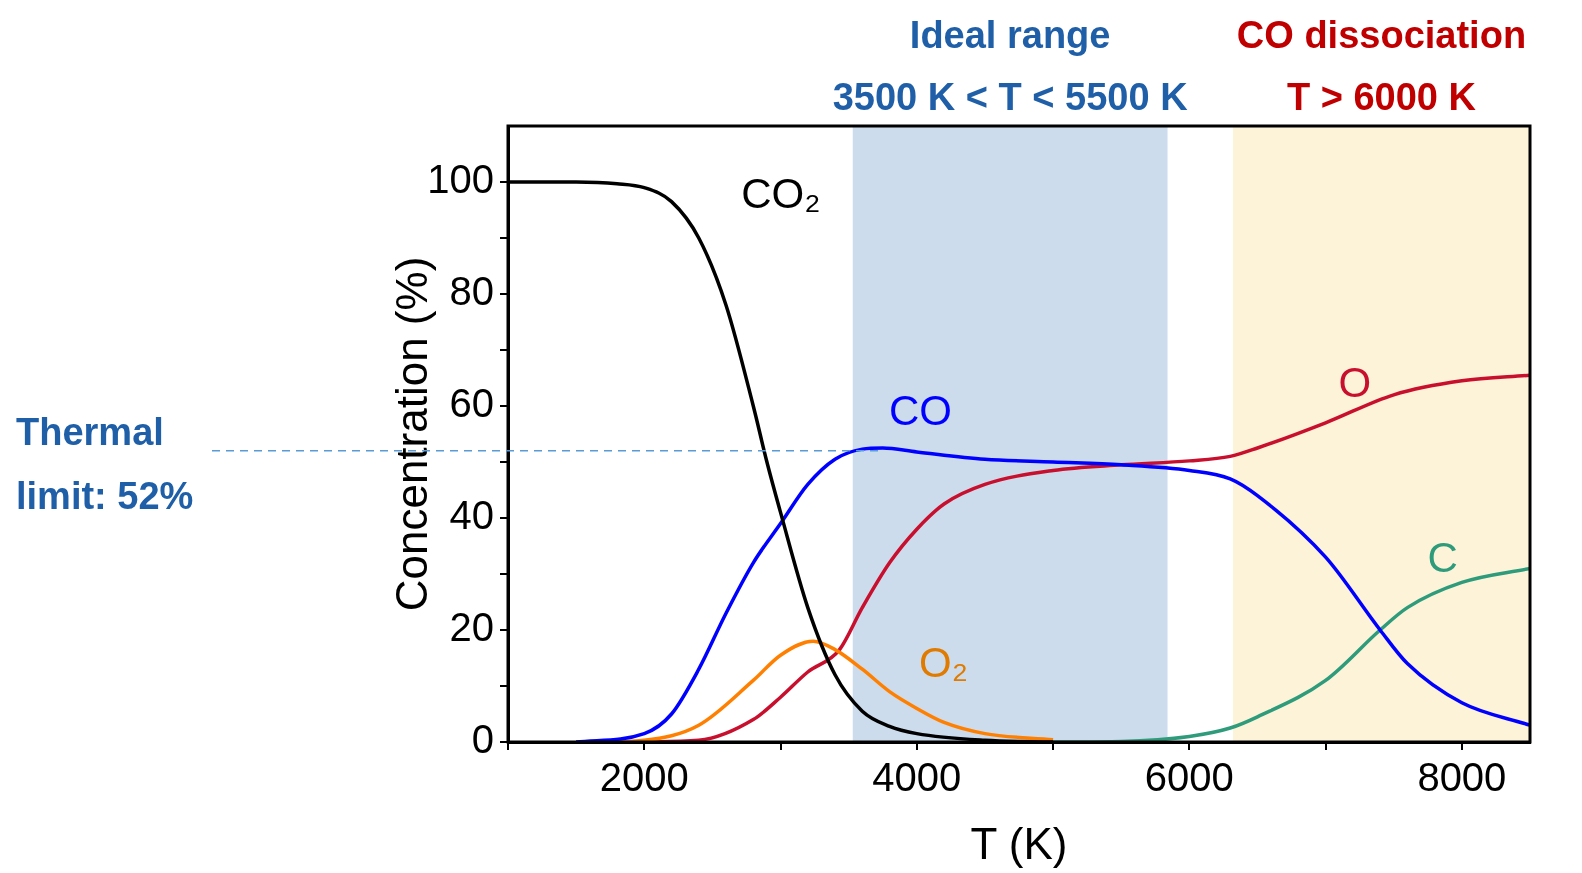 The width and height of the screenshot is (1582, 873). What do you see at coordinates (1462, 777) in the screenshot?
I see `x-tick-label: 8000` at bounding box center [1462, 777].